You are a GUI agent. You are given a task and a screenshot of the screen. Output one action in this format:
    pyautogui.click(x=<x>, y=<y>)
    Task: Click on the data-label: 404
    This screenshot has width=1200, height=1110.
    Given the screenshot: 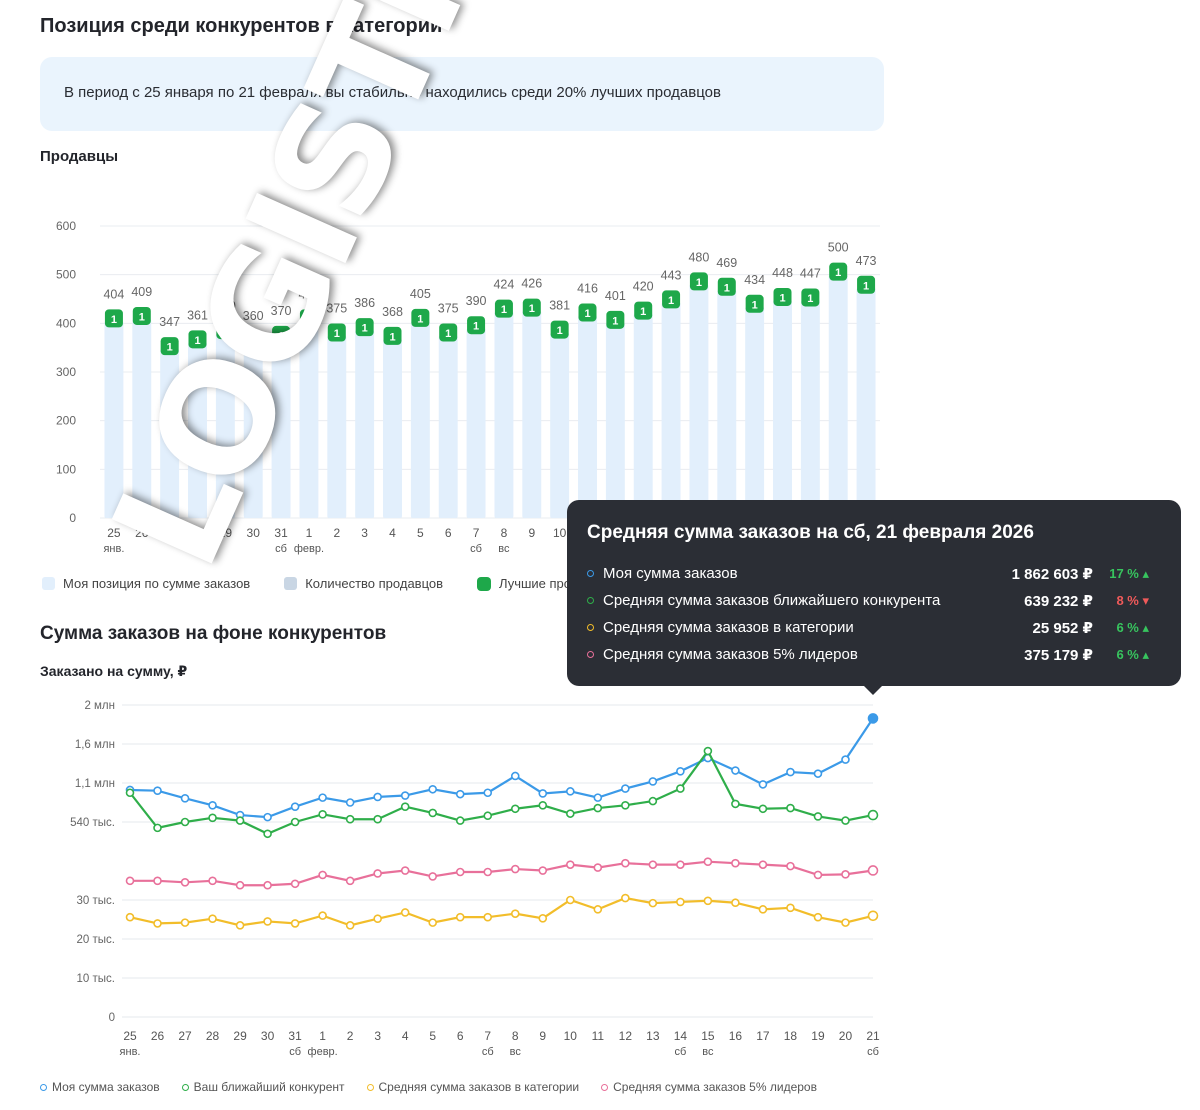 What is the action you would take?
    pyautogui.click(x=308, y=294)
    